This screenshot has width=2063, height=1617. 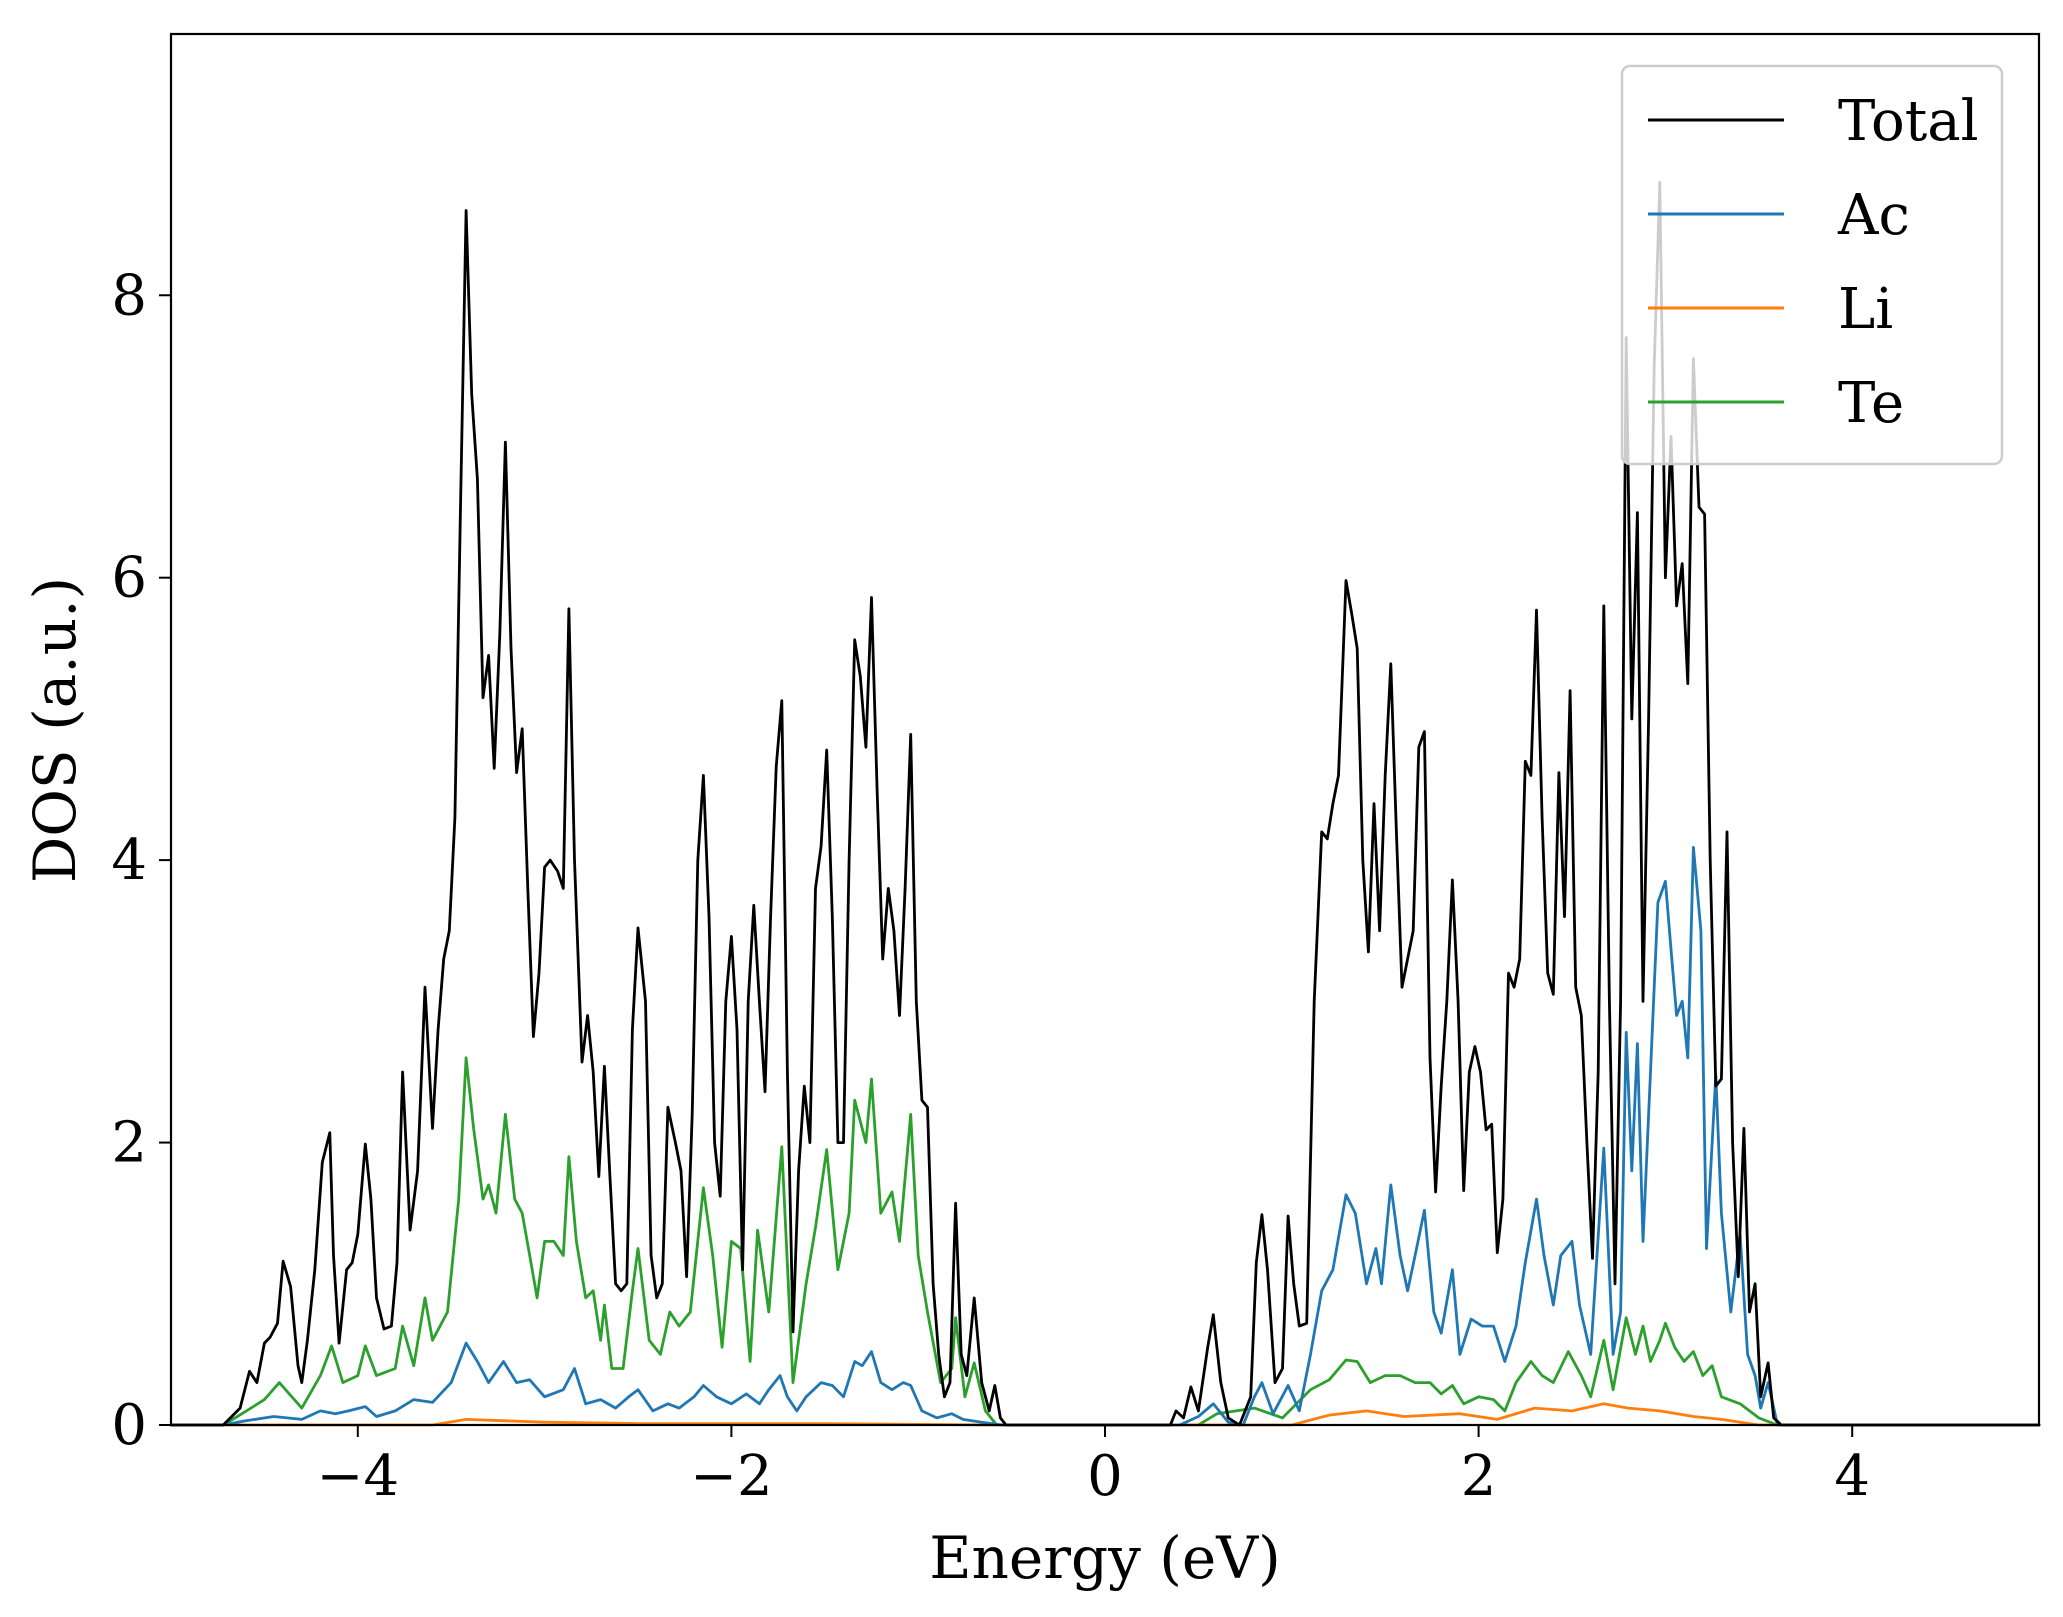 What do you see at coordinates (1779, 215) in the screenshot?
I see `legend-entry-ac: Ac` at bounding box center [1779, 215].